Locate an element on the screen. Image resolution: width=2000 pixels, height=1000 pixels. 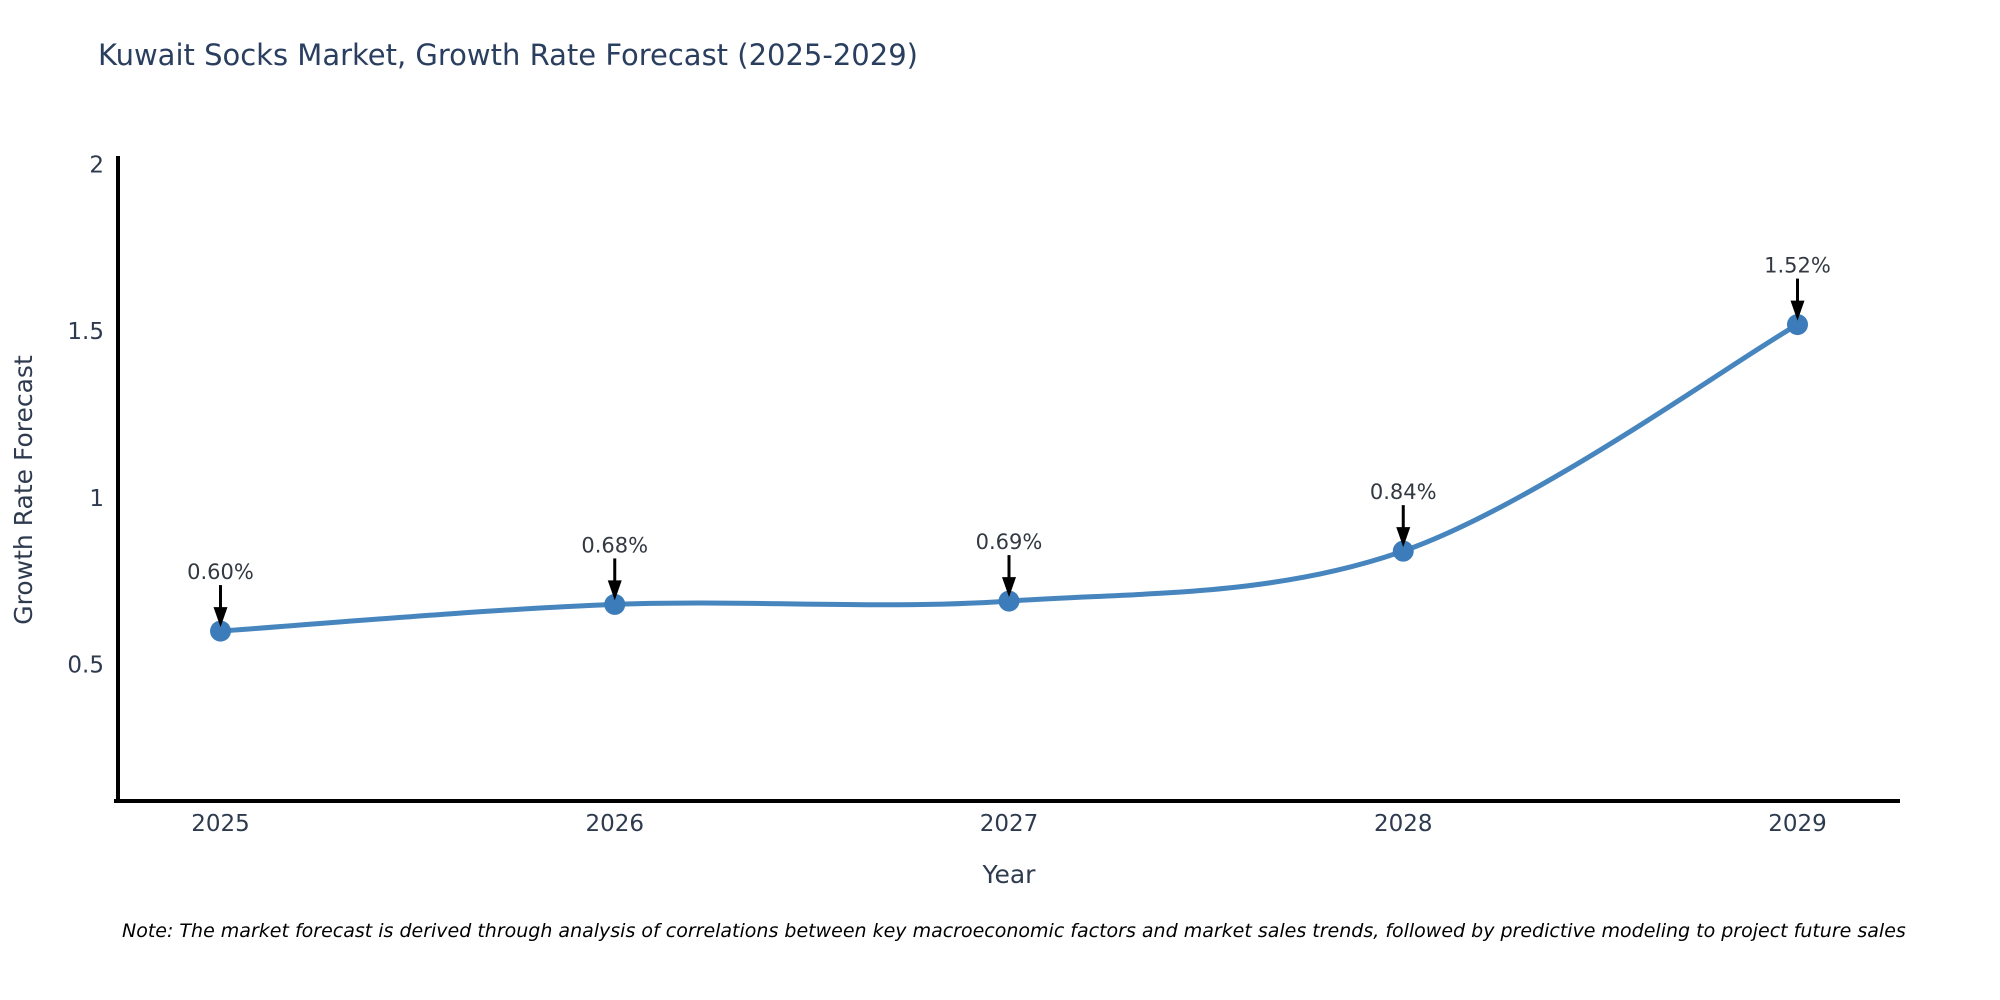
x-axis-title: Year is located at coordinates (1009, 874).